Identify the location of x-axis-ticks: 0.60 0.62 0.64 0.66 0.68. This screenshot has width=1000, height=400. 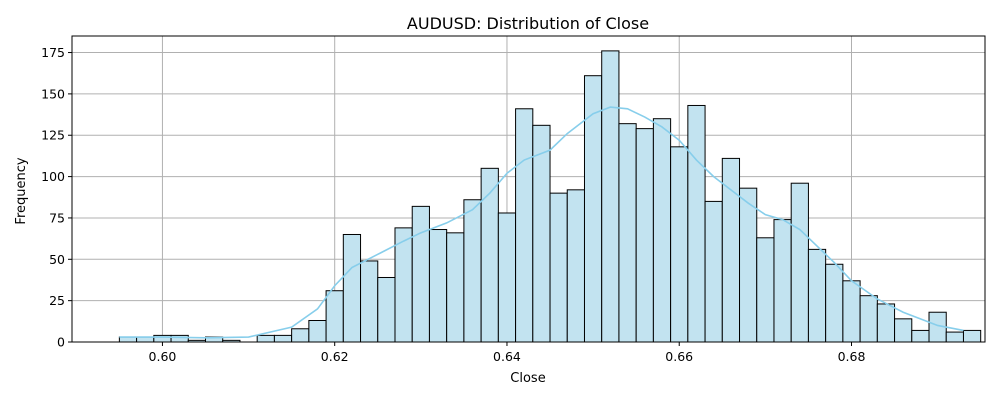
(507, 353).